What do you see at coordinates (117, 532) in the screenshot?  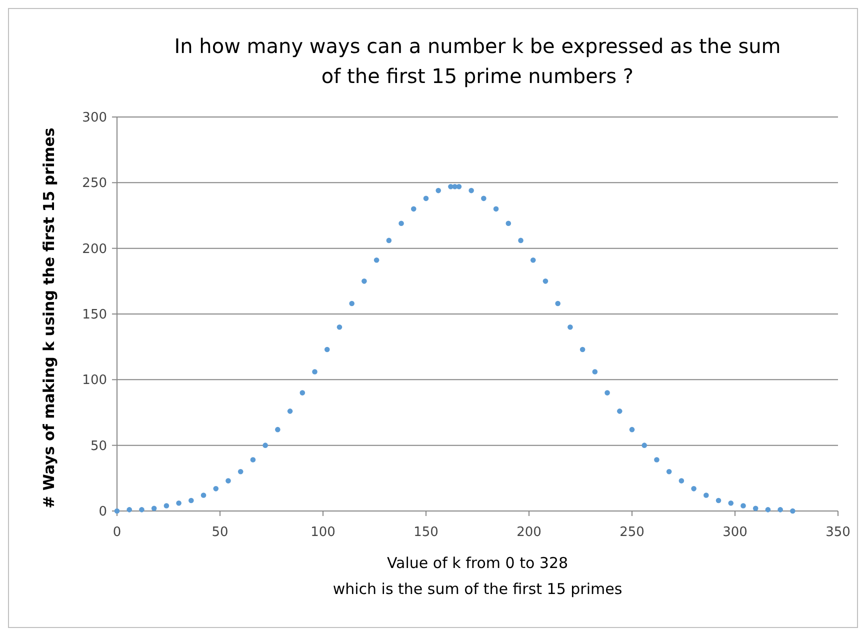 I see `x-tick-label: 0` at bounding box center [117, 532].